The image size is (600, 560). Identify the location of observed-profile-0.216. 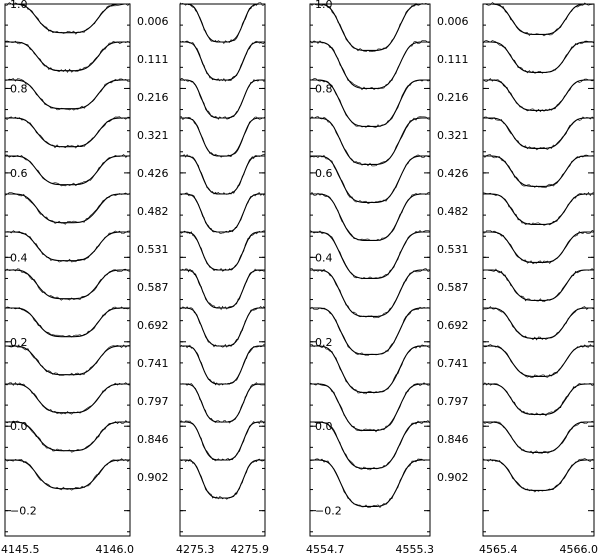
(538, 95).